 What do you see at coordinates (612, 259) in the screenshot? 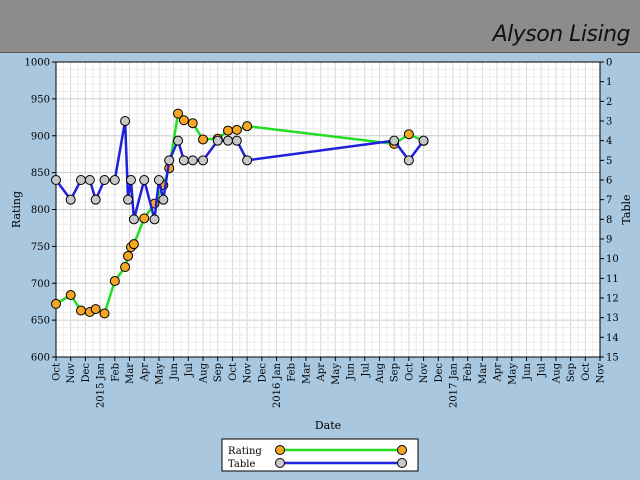
I see `y2-tick-label: 10` at bounding box center [612, 259].